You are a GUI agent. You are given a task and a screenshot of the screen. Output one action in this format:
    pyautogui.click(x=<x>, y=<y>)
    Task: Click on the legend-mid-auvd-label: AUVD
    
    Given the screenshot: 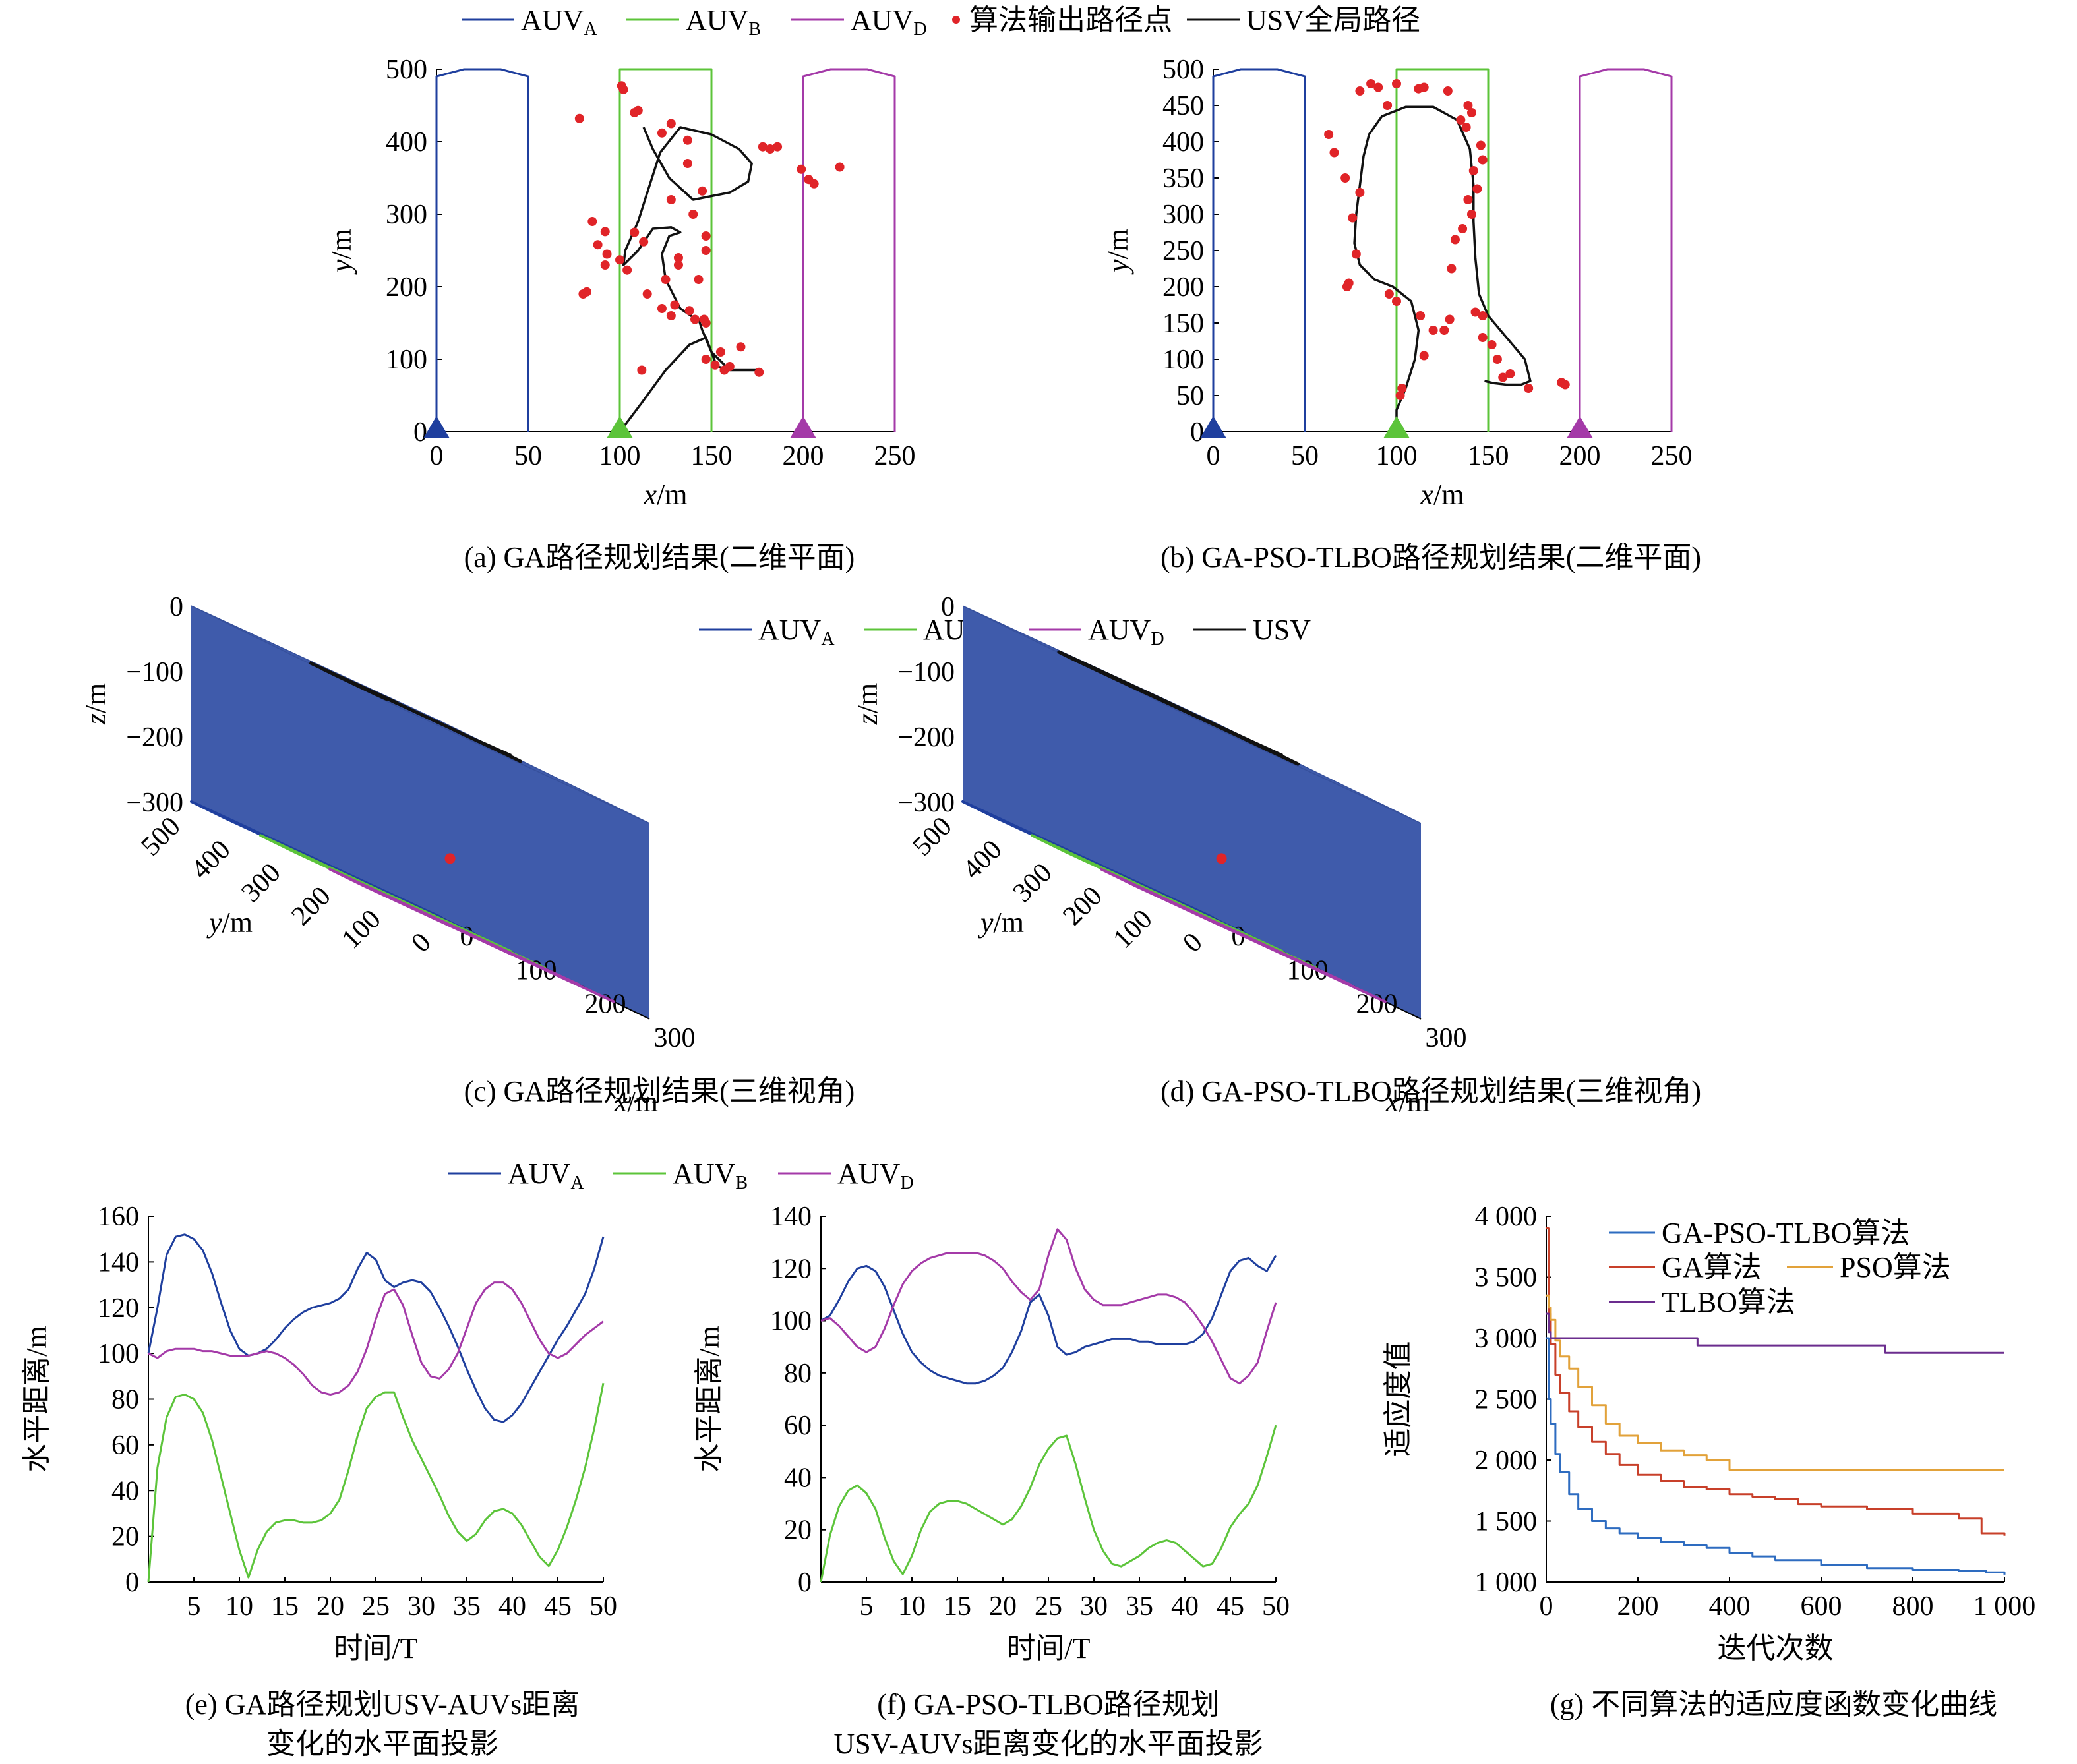 What is the action you would take?
    pyautogui.click(x=1126, y=631)
    